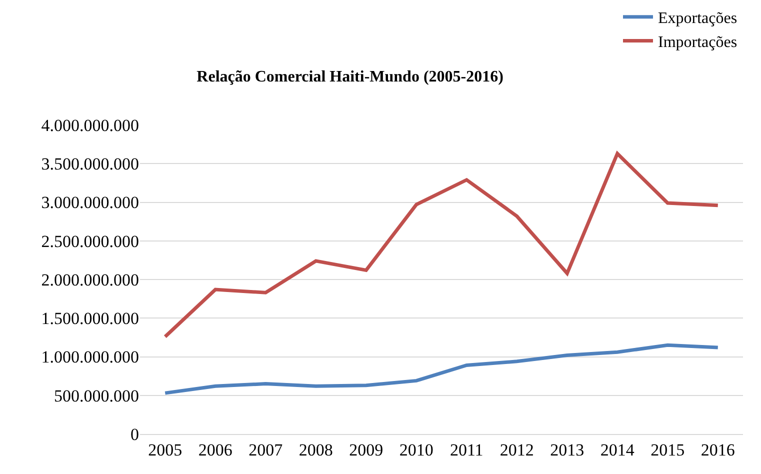 This screenshot has width=761, height=474. I want to click on x-tick-label: 2006, so click(215, 450).